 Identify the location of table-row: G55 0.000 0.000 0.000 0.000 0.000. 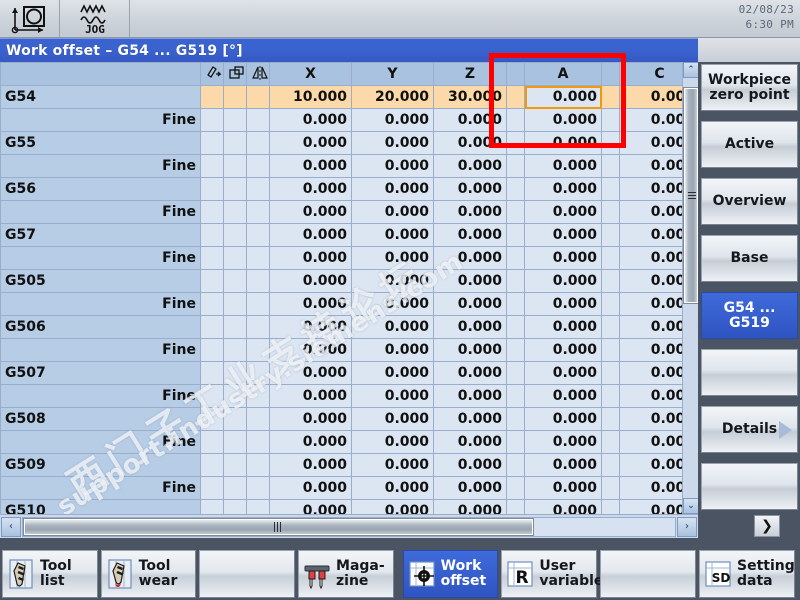
(349, 143).